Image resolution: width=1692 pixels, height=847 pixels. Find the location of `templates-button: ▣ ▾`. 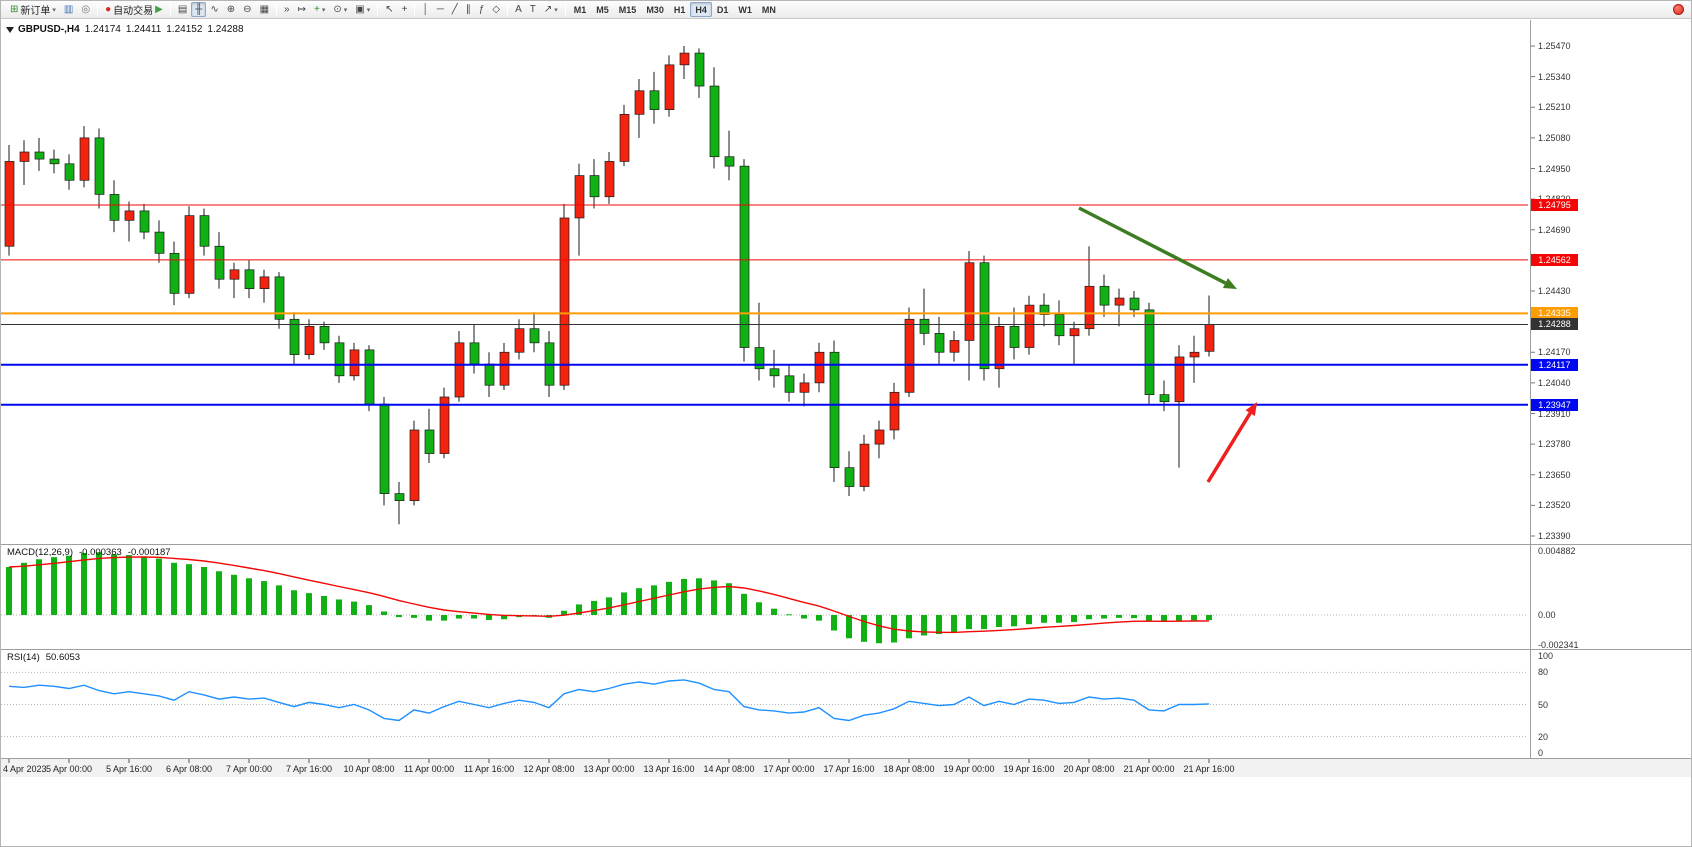

templates-button: ▣ ▾ is located at coordinates (362, 9).